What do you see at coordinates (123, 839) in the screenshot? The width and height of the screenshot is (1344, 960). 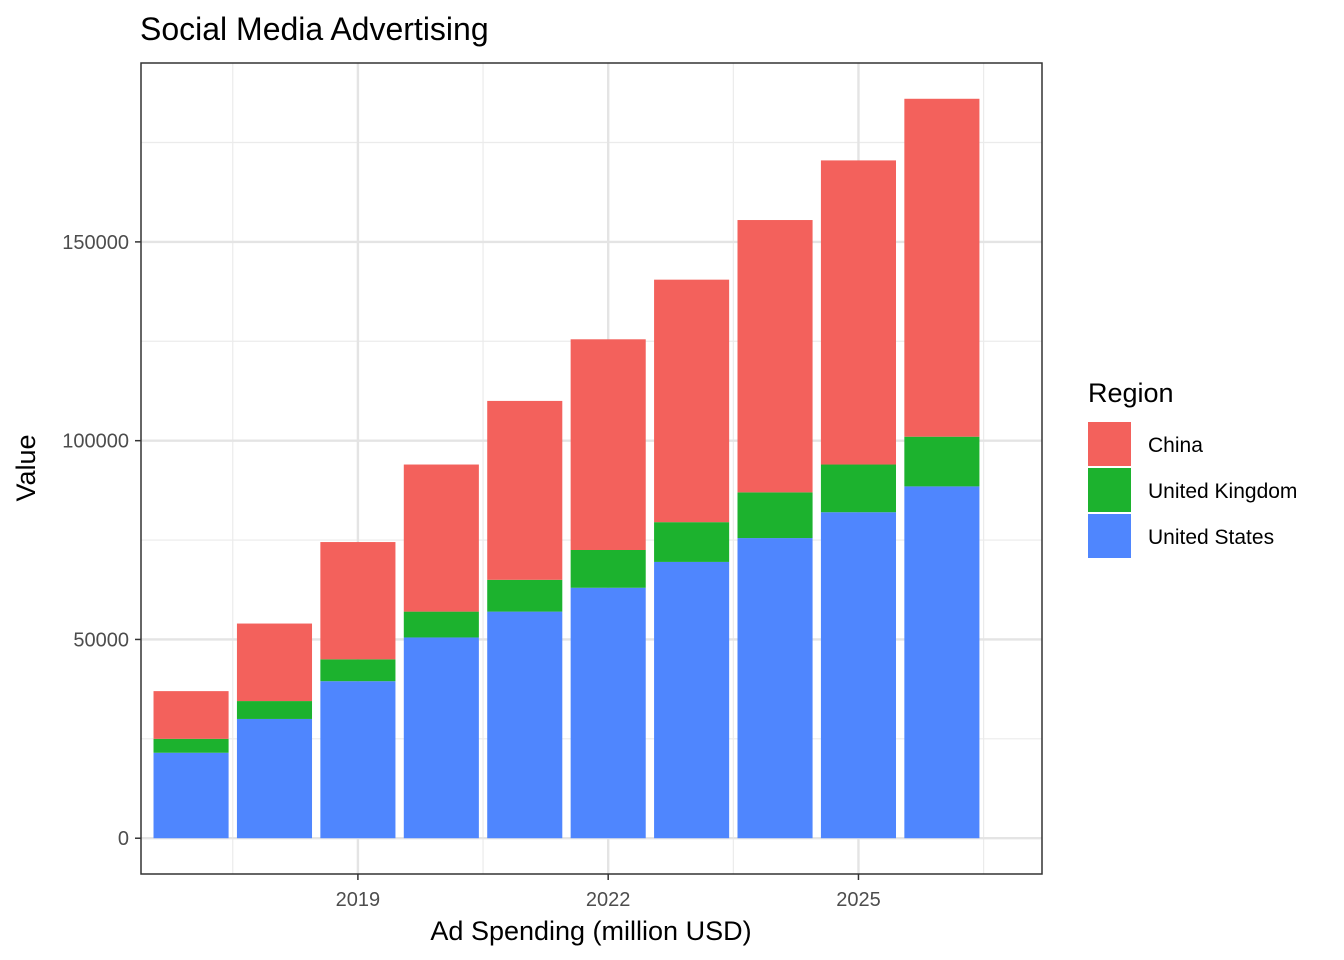 I see `y-tick-label: 0` at bounding box center [123, 839].